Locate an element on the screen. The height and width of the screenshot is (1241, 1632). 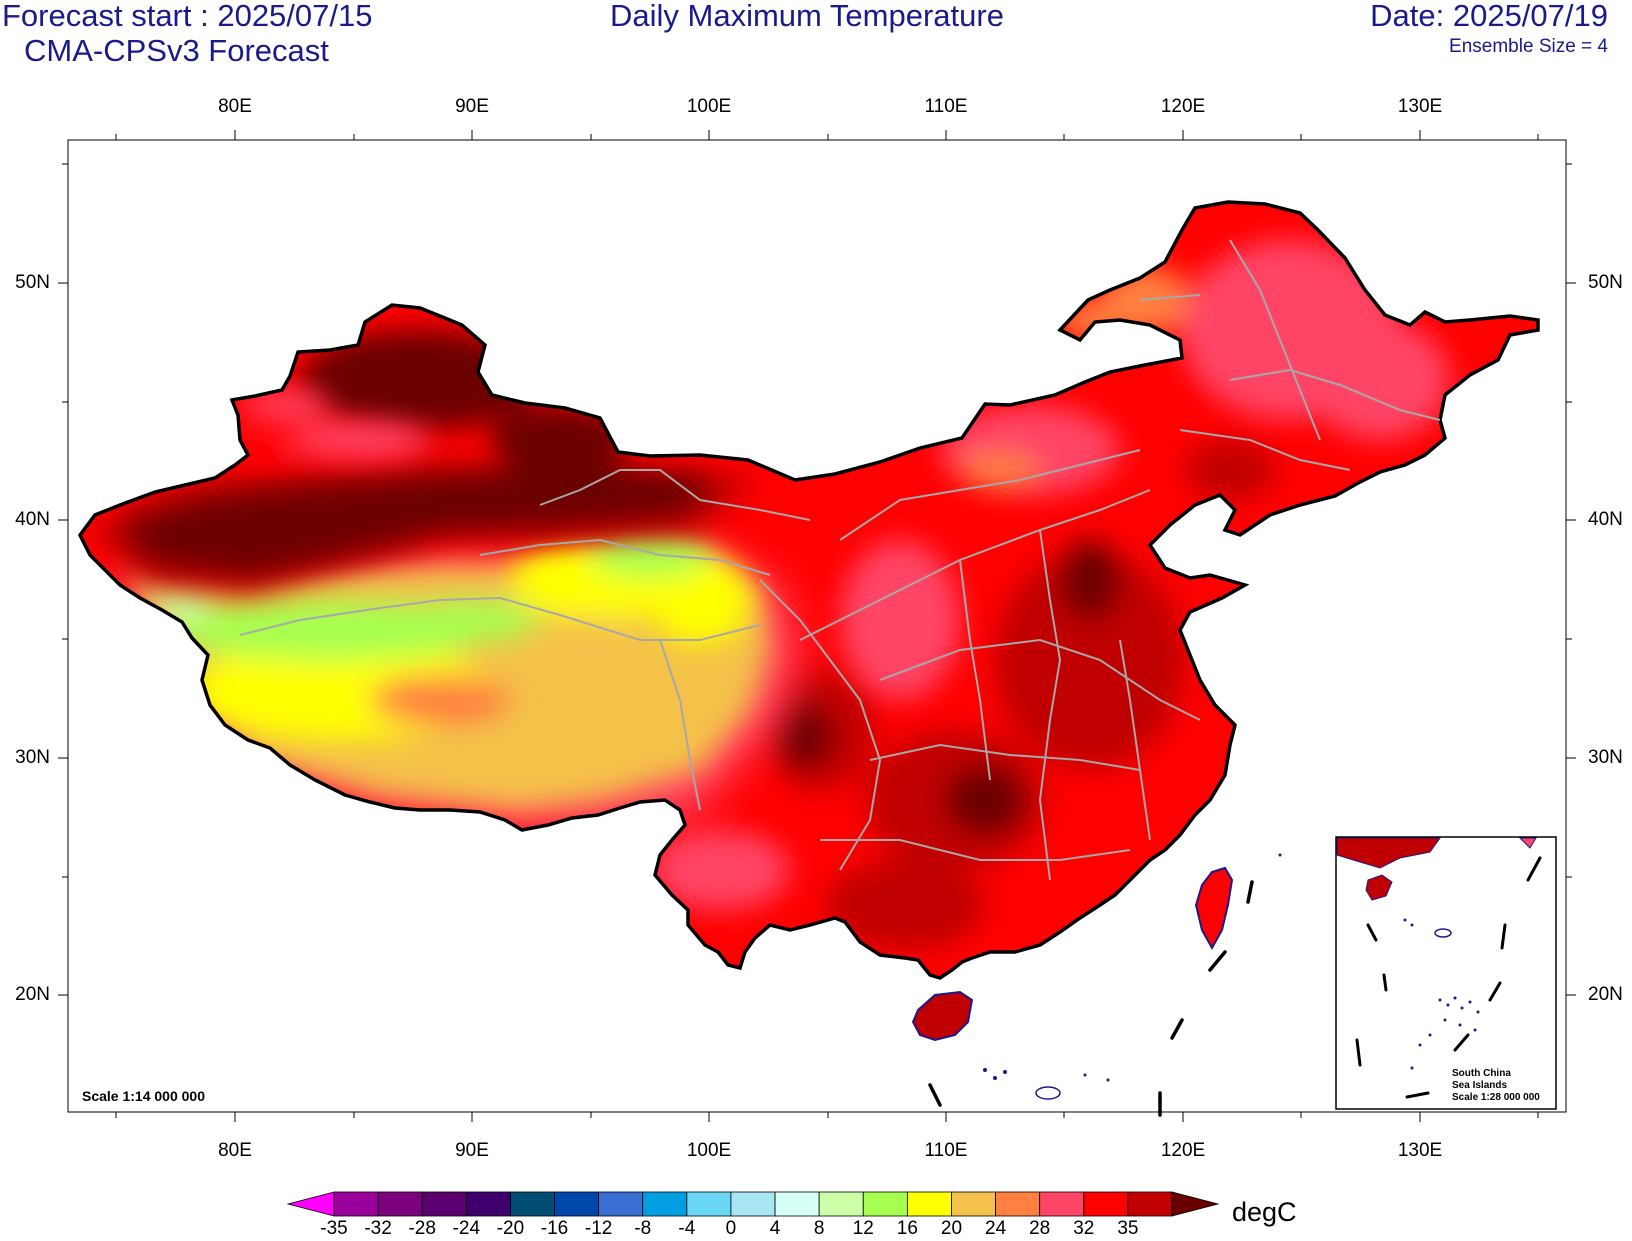
lon-tick-bottom-120E: 120E is located at coordinates (1183, 1150).